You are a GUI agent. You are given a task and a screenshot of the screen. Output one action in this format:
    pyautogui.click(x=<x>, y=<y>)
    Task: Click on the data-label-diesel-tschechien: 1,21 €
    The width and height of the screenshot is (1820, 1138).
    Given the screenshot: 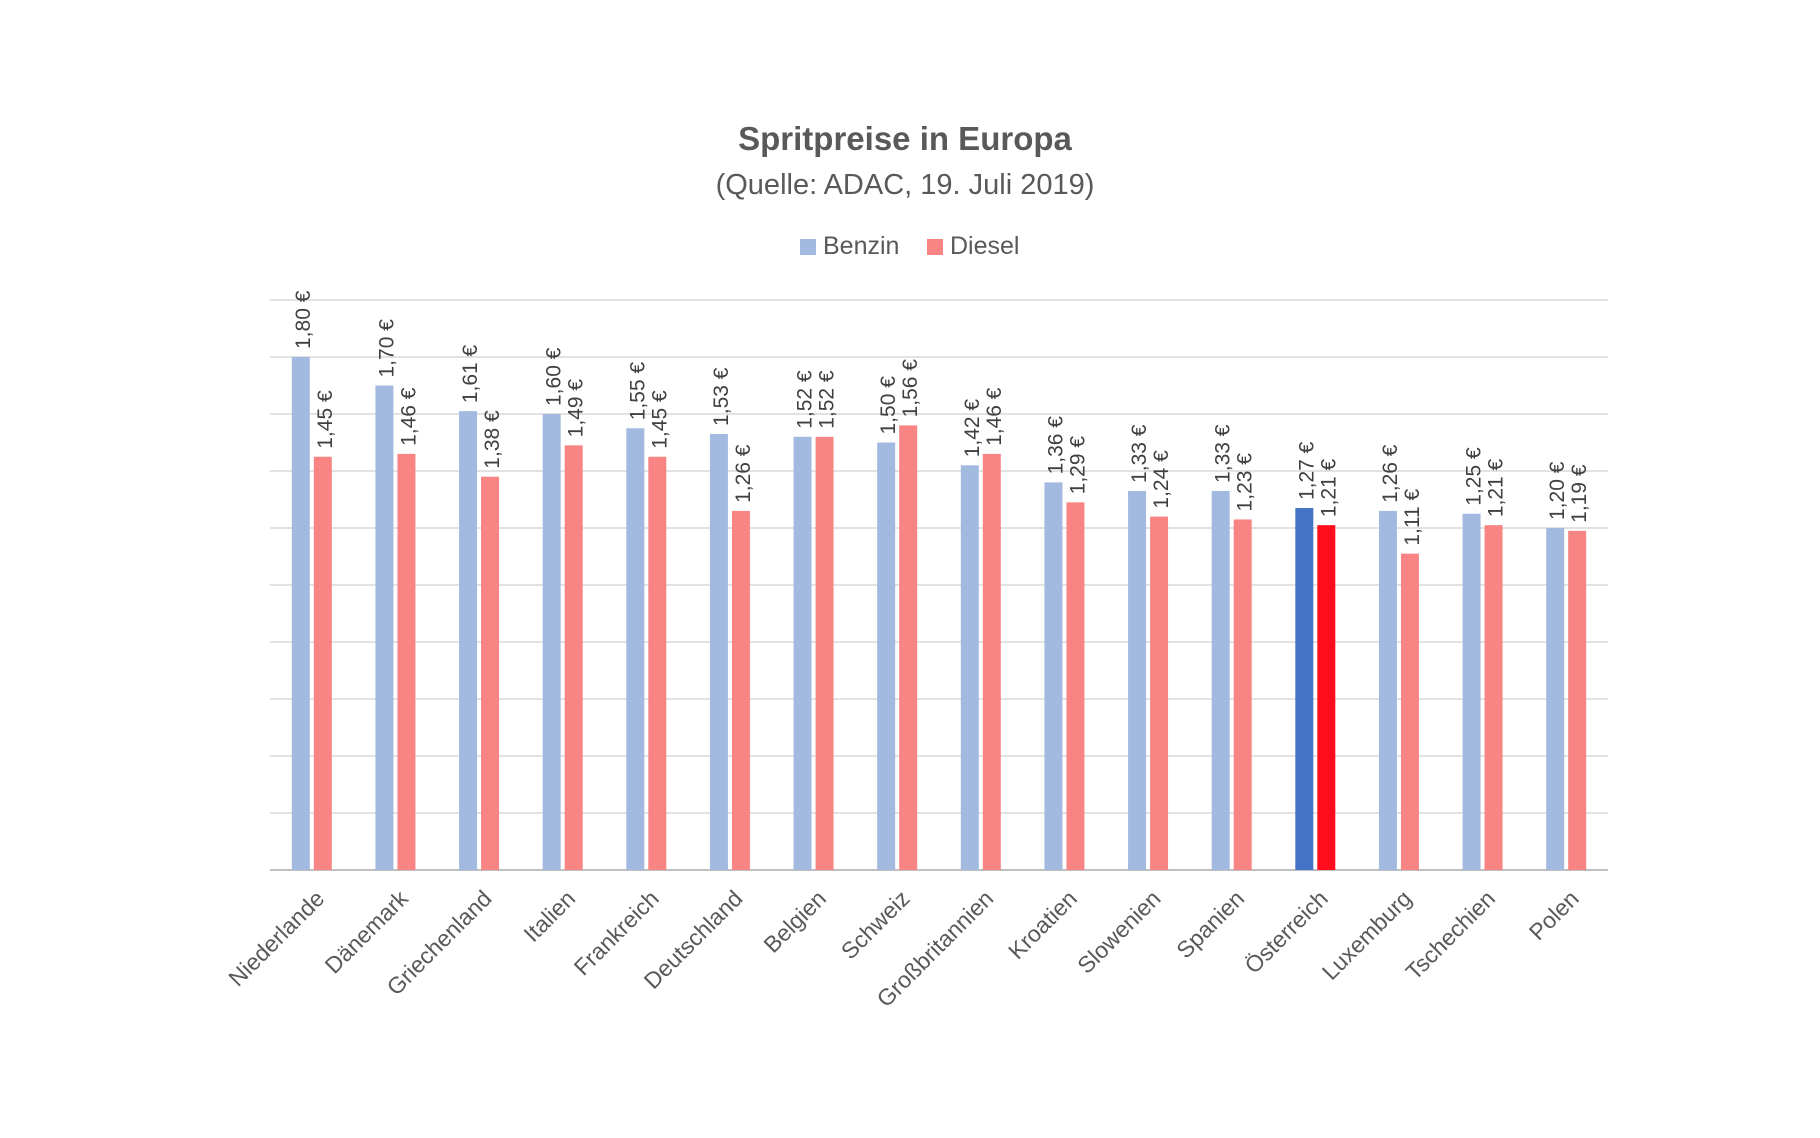 What is the action you would take?
    pyautogui.click(x=1496, y=487)
    